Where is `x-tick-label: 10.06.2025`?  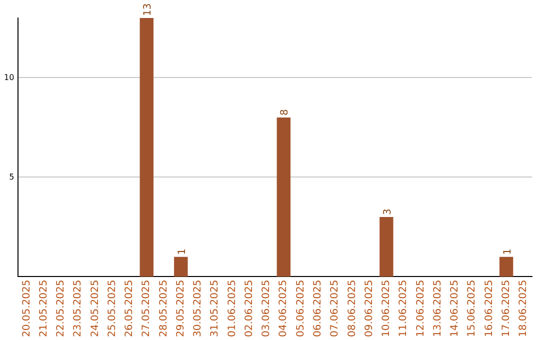
x-tick-label: 10.06.2025 is located at coordinates (386, 309).